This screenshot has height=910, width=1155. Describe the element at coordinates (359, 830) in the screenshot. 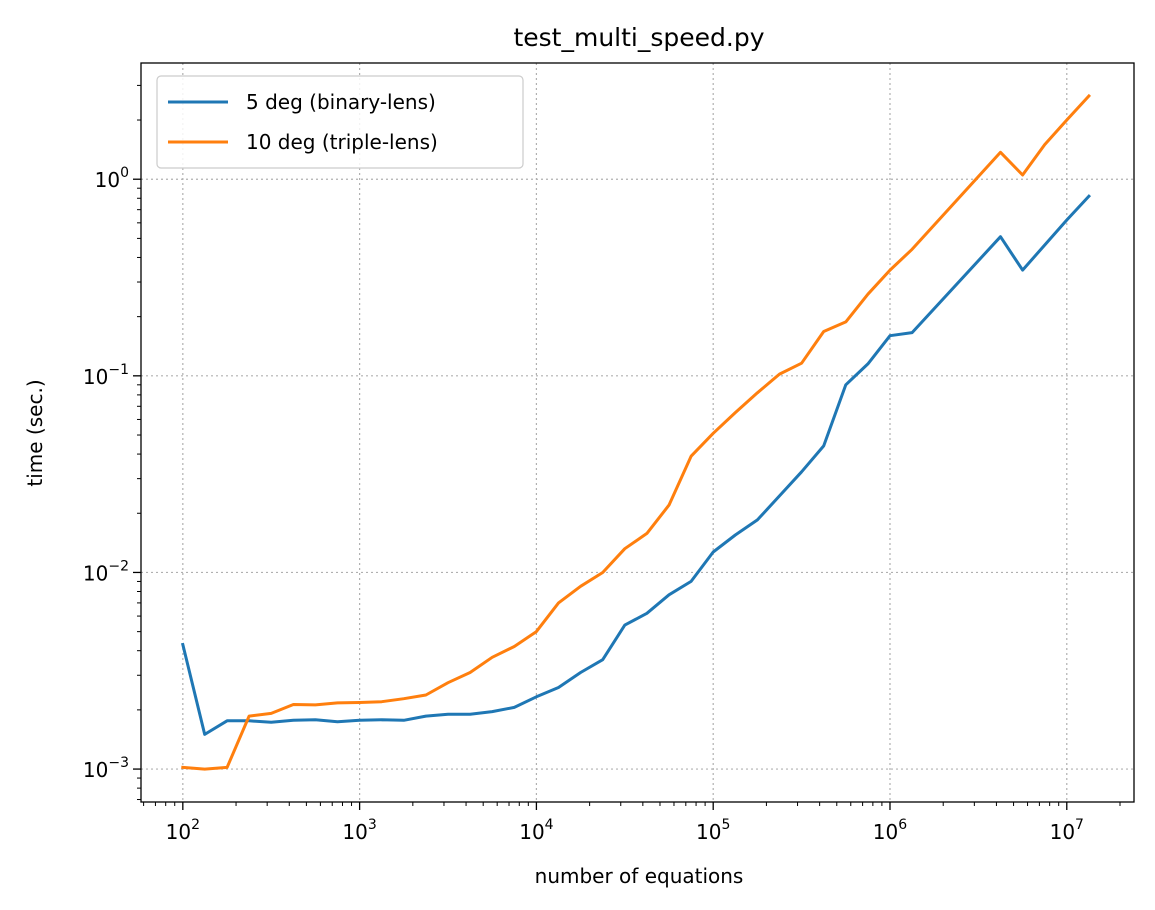

I see `x-tick-label: 10³` at that location.